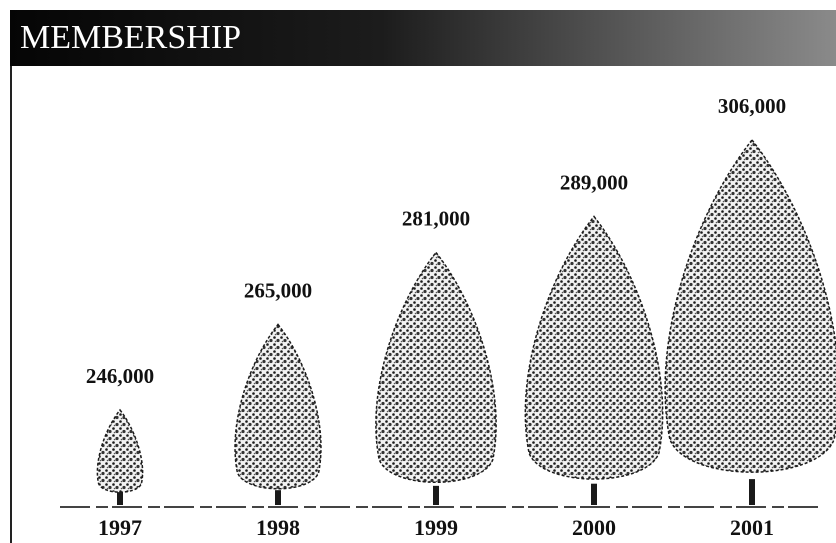 Image resolution: width=836 pixels, height=543 pixels. Describe the element at coordinates (436, 527) in the screenshot. I see `x-tick-label: 1999` at that location.